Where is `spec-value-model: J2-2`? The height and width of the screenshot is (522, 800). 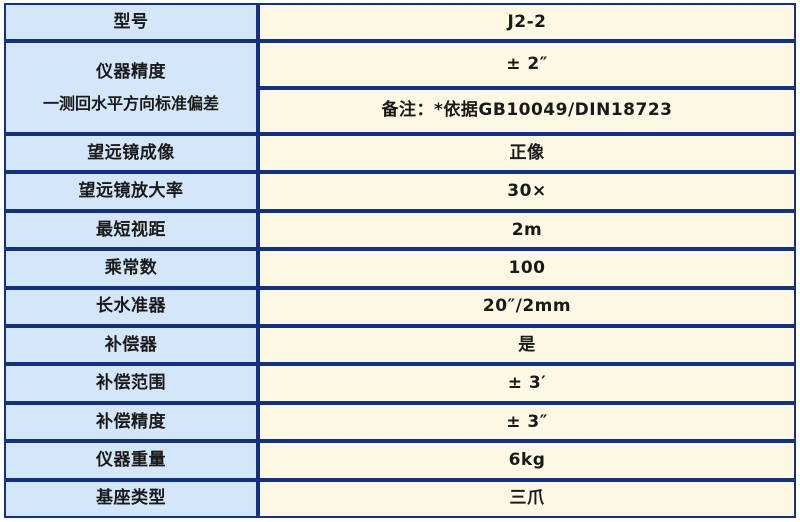
spec-value-model: J2-2 is located at coordinates (527, 22).